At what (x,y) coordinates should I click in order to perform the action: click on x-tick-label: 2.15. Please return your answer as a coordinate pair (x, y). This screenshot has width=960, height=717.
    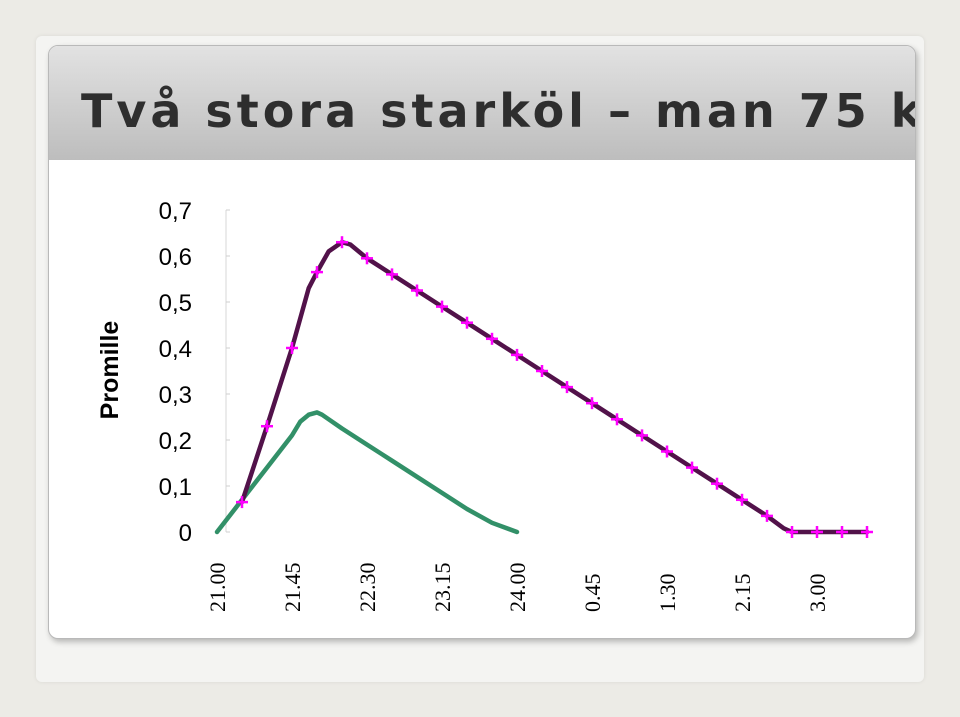
    Looking at the image, I should click on (742, 593).